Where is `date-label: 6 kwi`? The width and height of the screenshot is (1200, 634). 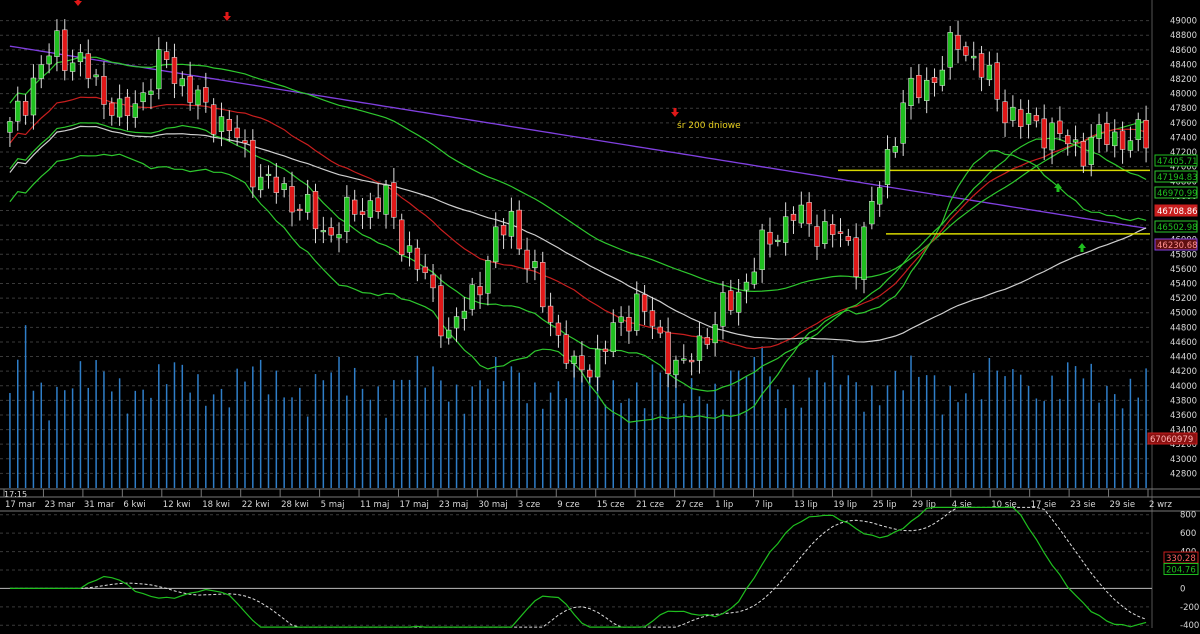 date-label: 6 kwi is located at coordinates (134, 505).